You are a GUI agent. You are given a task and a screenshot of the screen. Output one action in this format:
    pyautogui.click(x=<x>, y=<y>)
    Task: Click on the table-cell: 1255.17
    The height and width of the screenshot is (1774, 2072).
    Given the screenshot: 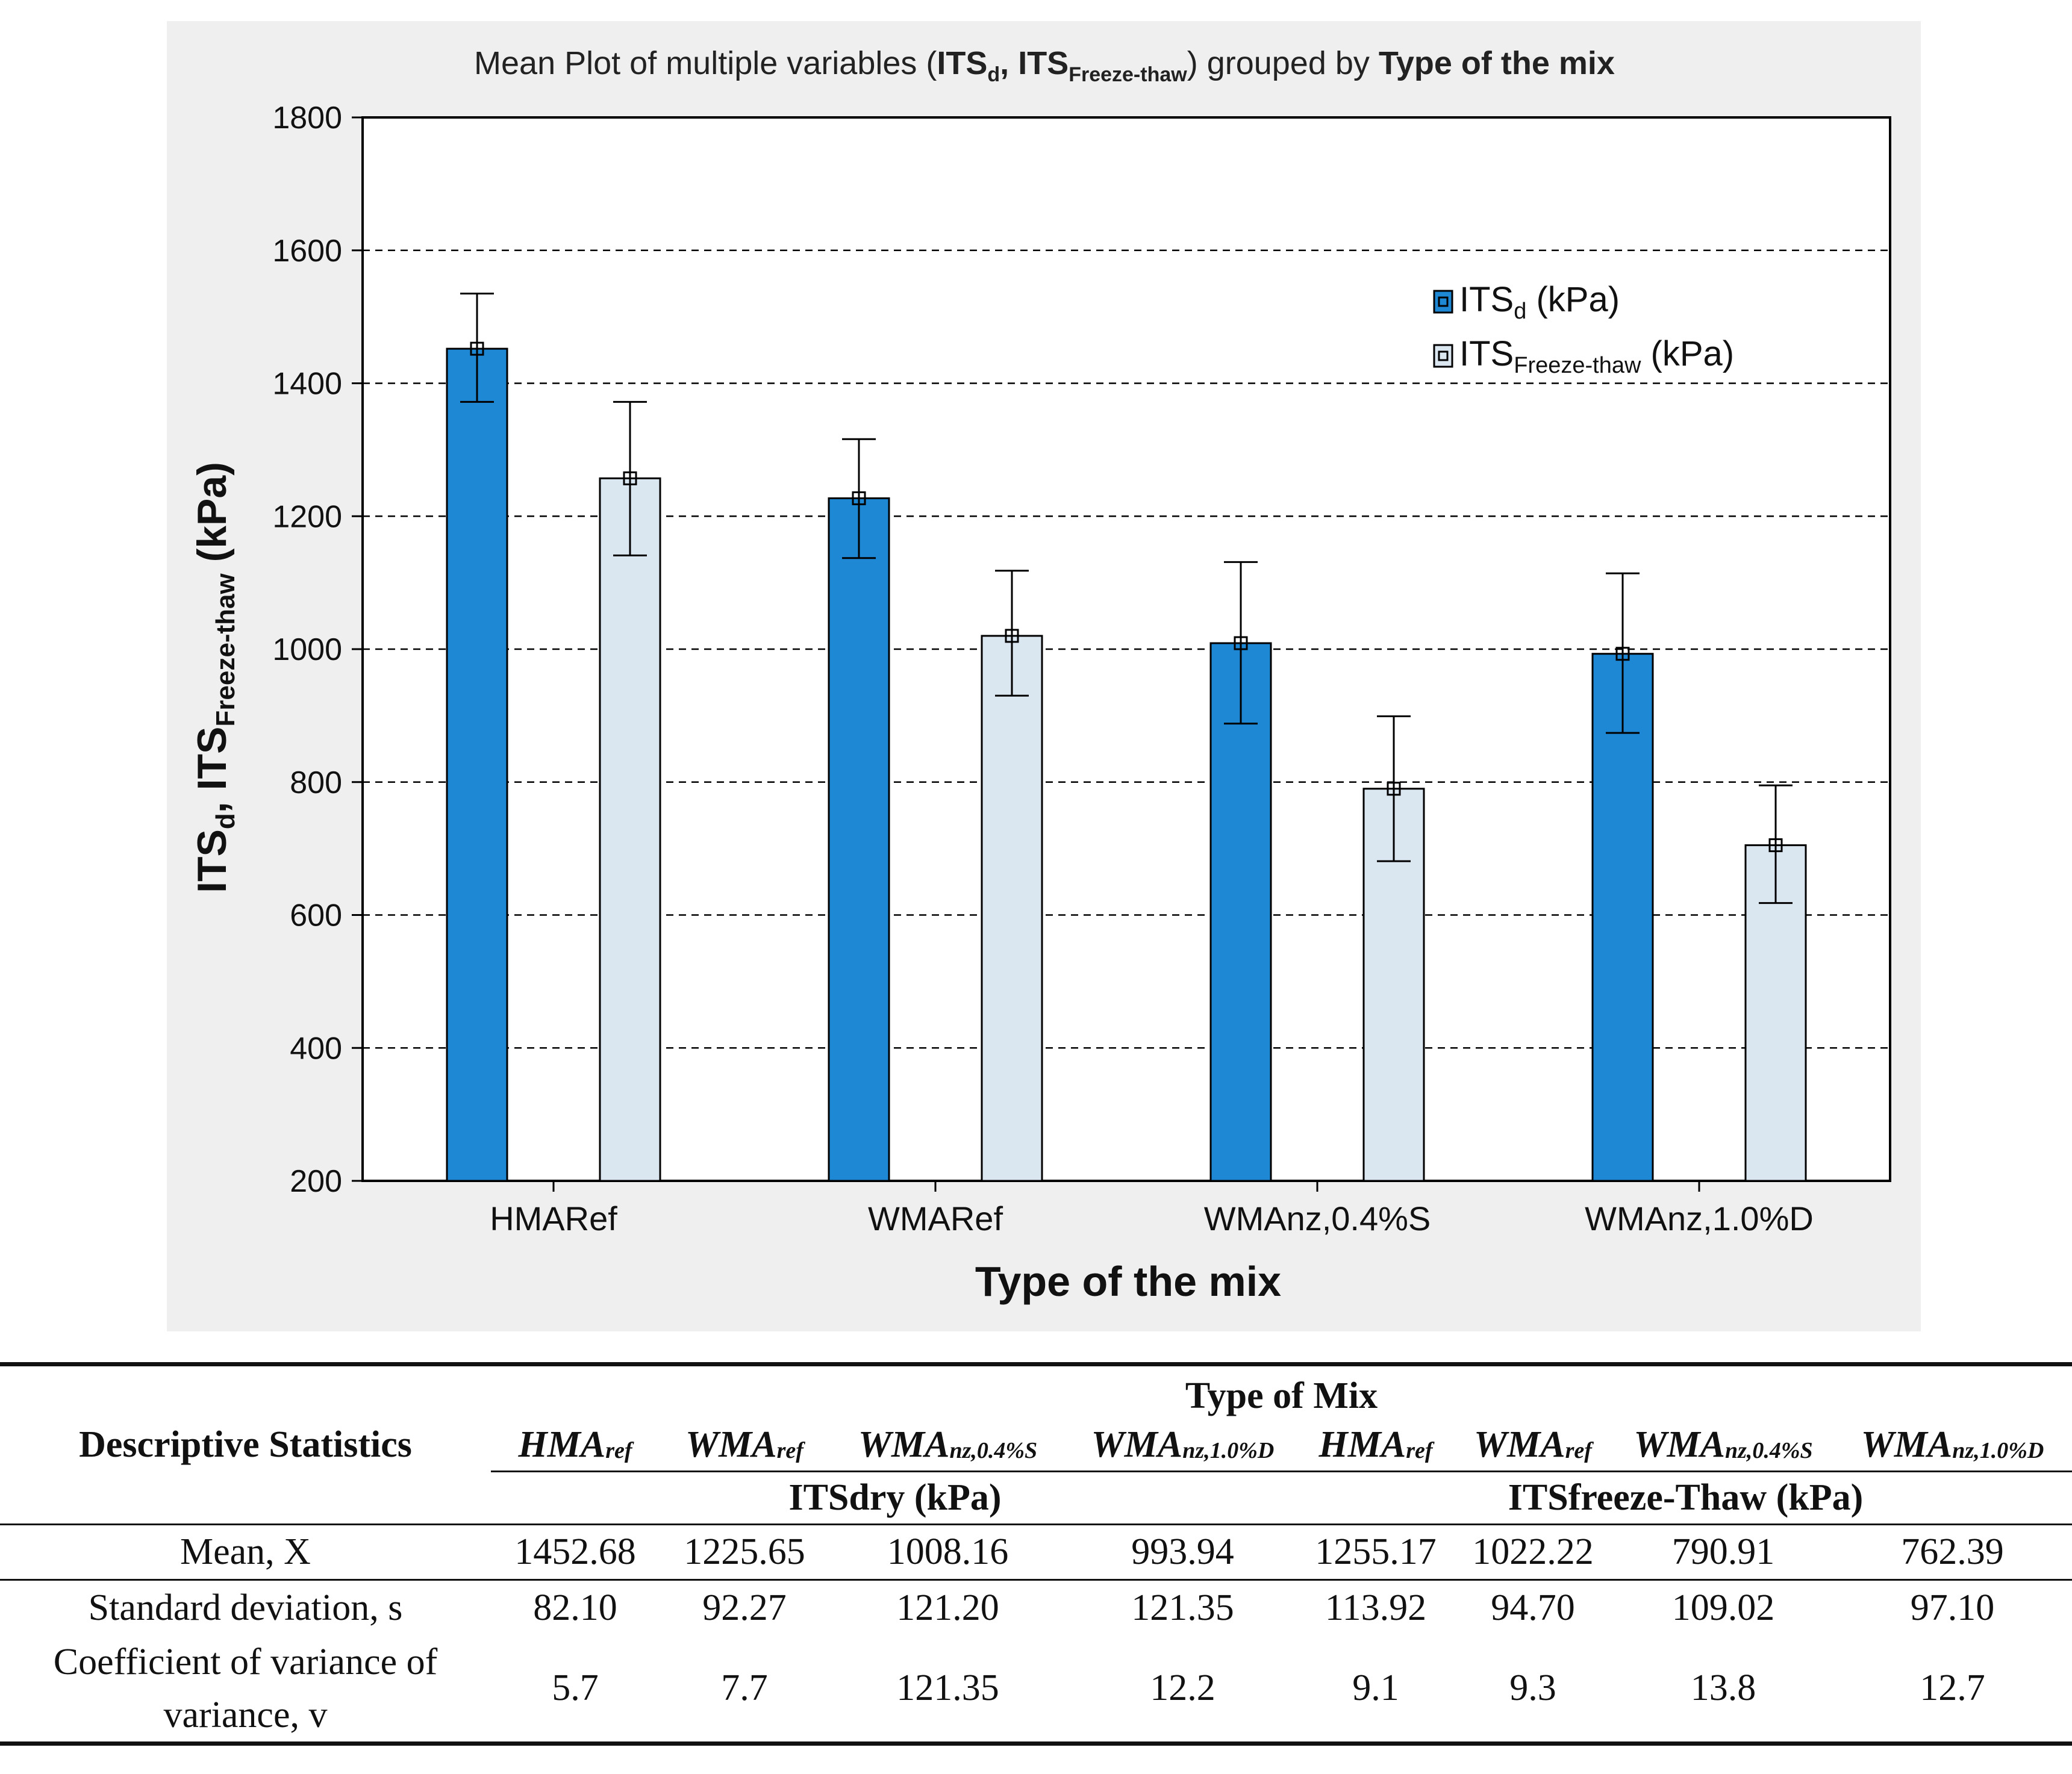 What is the action you would take?
    pyautogui.click(x=1376, y=1551)
    